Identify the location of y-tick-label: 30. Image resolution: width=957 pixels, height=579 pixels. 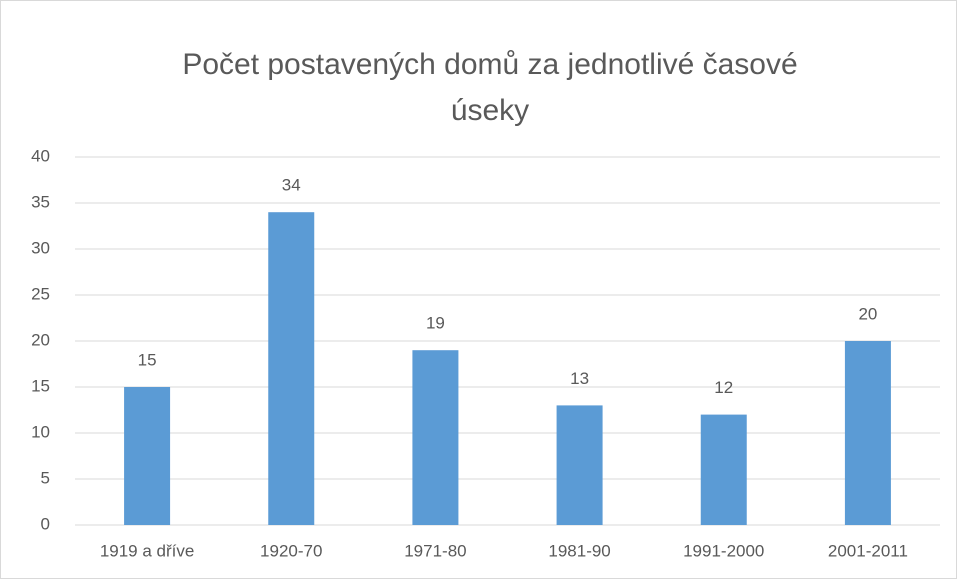
(40, 247).